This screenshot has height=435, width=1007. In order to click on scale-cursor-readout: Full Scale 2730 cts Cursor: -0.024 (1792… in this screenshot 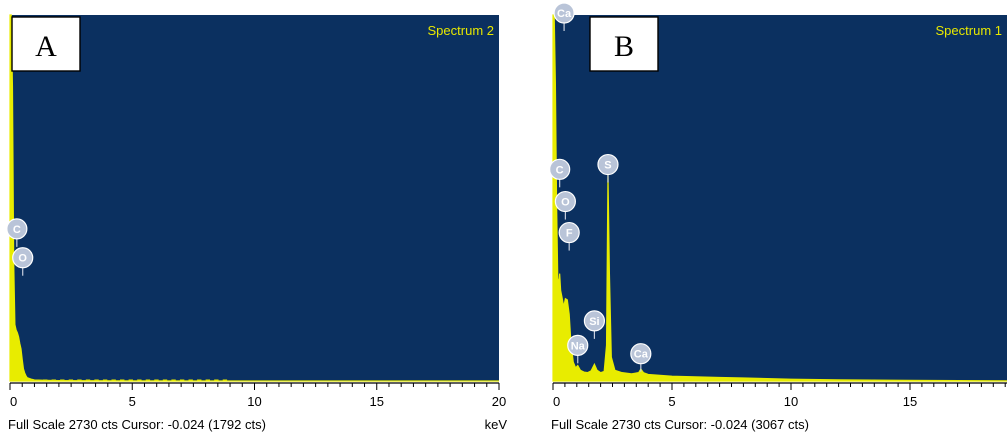, I will do `click(137, 424)`.